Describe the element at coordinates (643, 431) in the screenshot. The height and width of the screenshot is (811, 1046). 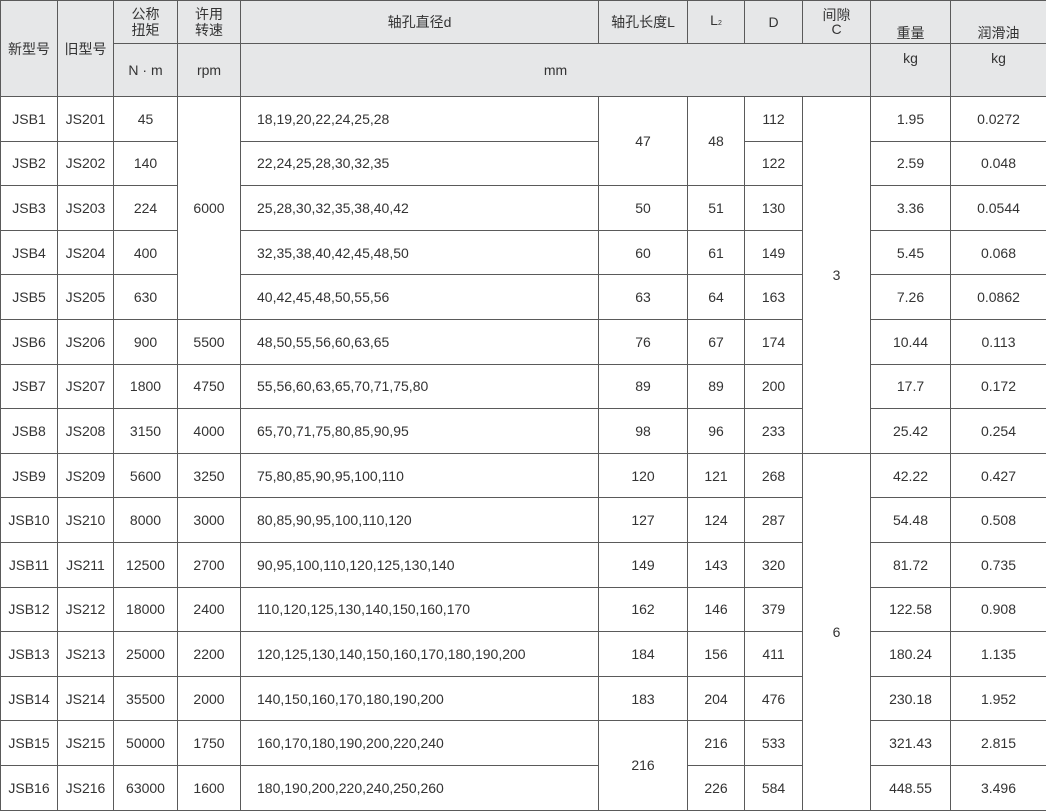
I see `cell-l: 98` at that location.